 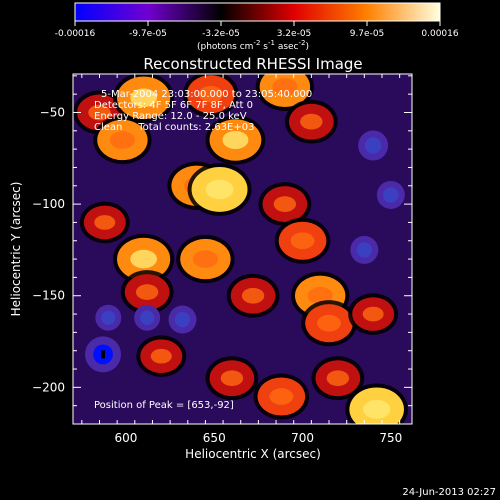 I want to click on colorbar-tick-label: -3.2e-05, so click(x=221, y=34).